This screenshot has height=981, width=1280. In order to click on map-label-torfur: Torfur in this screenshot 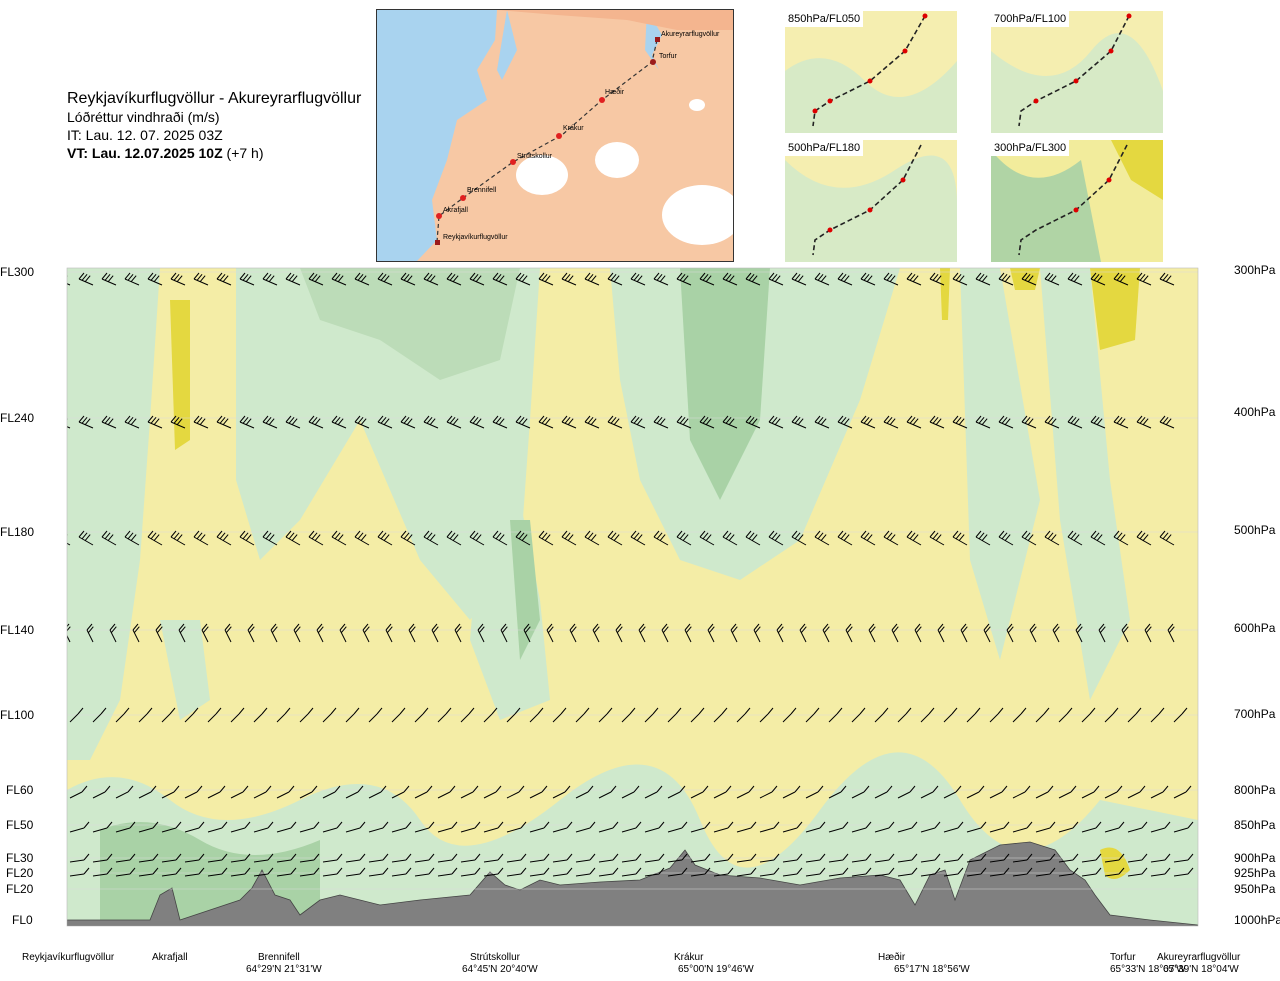, I will do `click(668, 56)`.